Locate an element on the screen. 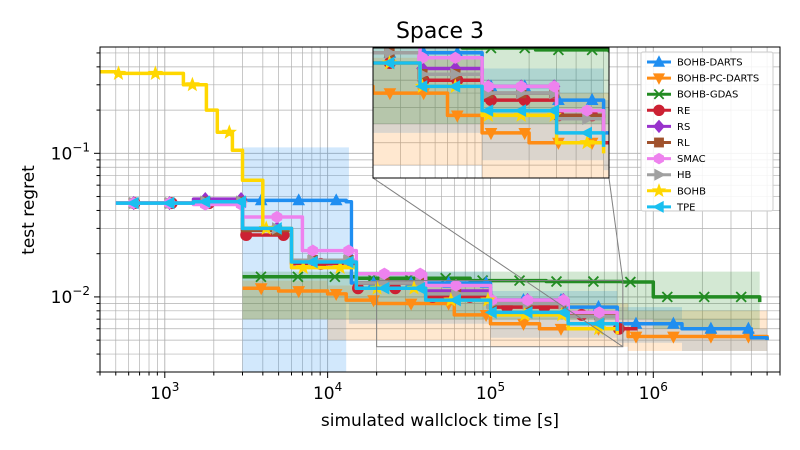  legend-label: RL is located at coordinates (683, 143).